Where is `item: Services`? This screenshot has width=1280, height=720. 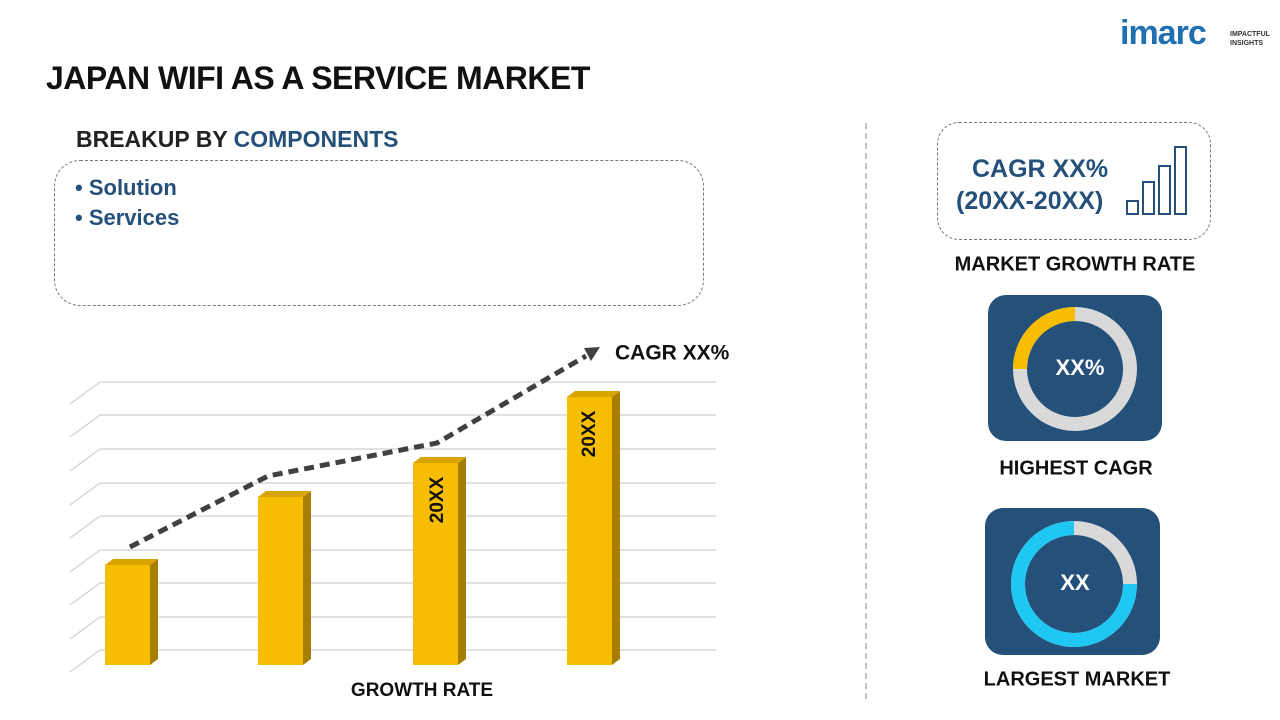 item: Services is located at coordinates (389, 218).